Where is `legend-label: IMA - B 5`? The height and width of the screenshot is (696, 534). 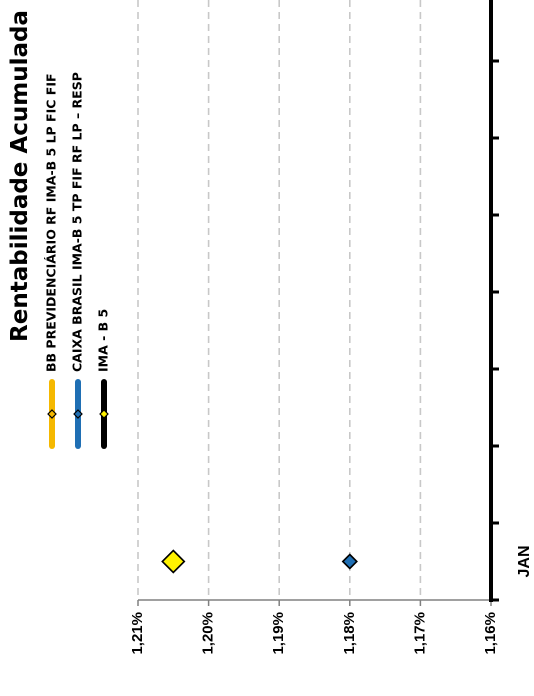 legend-label: IMA - B 5 is located at coordinates (103, 340).